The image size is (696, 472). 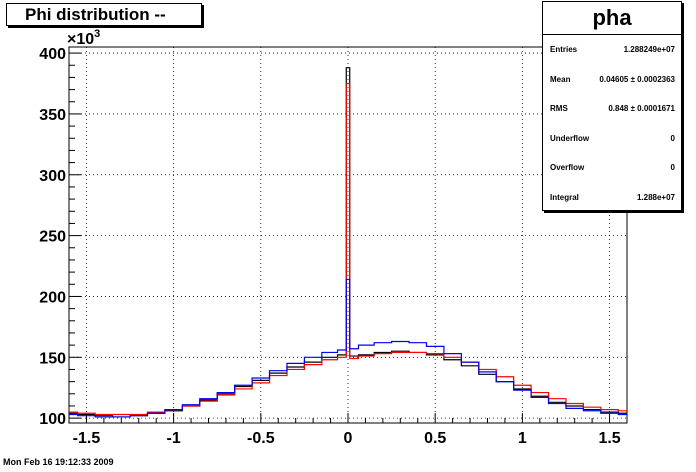 I want to click on stats-label: Integral, so click(x=564, y=197).